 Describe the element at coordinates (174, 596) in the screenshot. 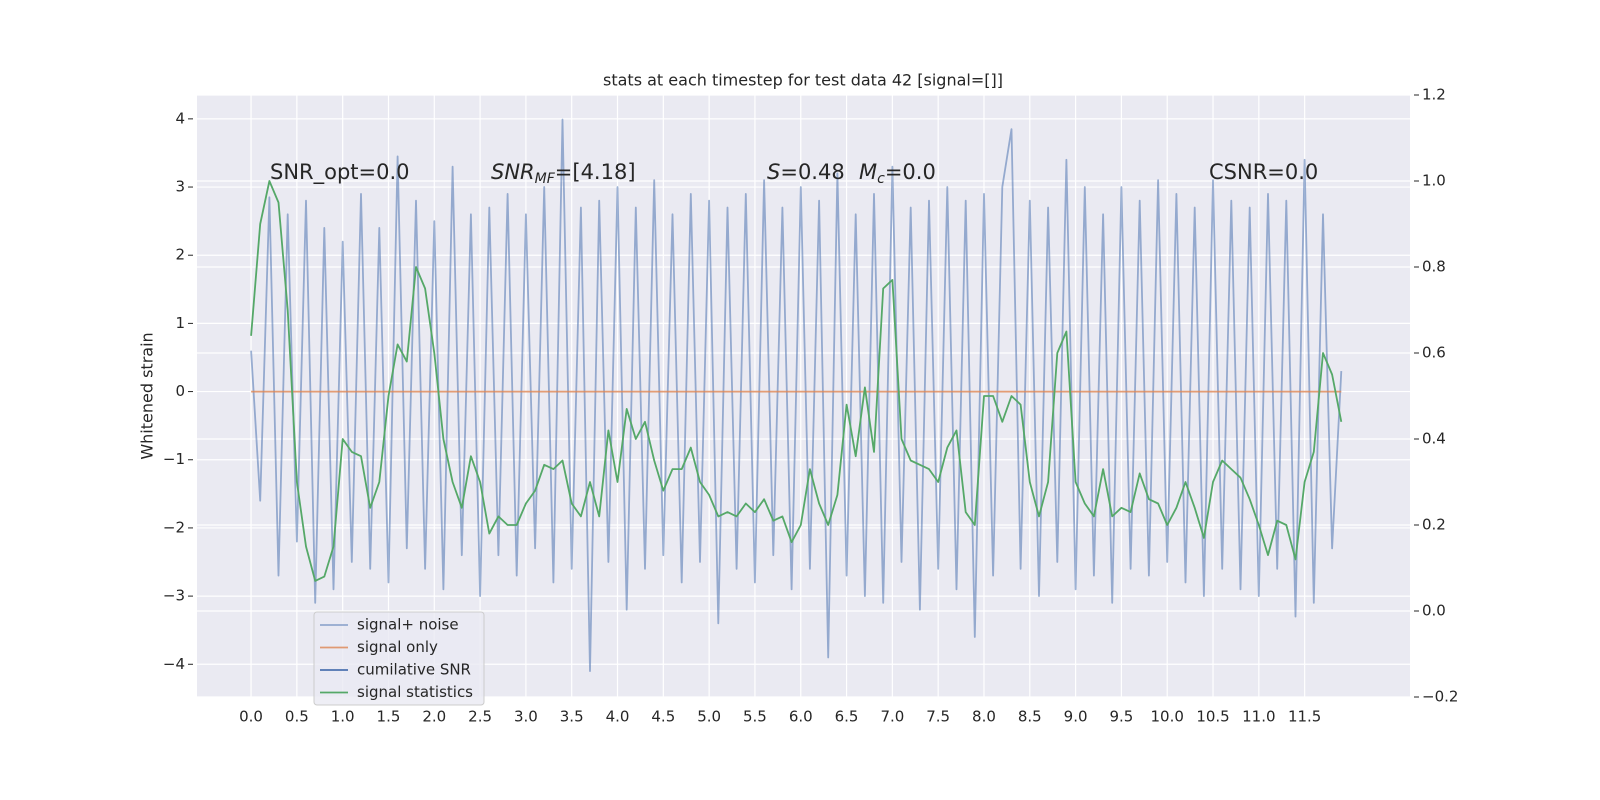

I see `y-tick-label: −3` at that location.